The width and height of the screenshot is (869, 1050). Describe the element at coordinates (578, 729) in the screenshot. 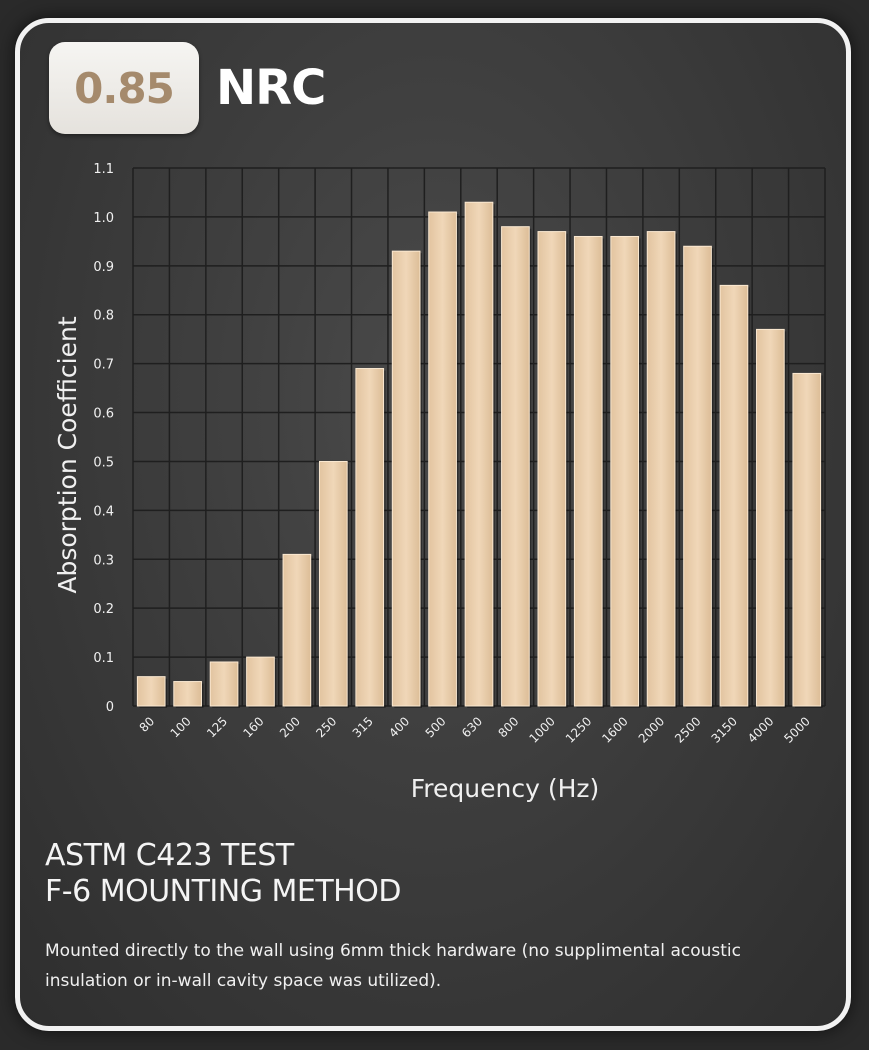

I see `x-tick-label: 1250` at that location.